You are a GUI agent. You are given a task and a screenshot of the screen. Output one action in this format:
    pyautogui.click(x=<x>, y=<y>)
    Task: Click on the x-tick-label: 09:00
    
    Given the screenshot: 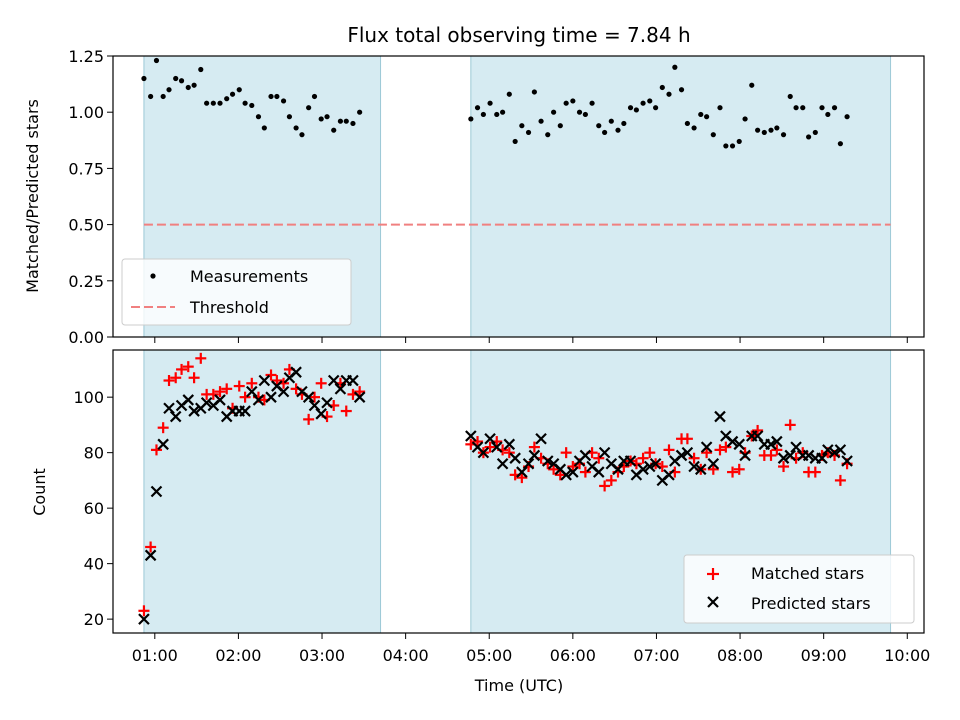 What is the action you would take?
    pyautogui.click(x=824, y=655)
    